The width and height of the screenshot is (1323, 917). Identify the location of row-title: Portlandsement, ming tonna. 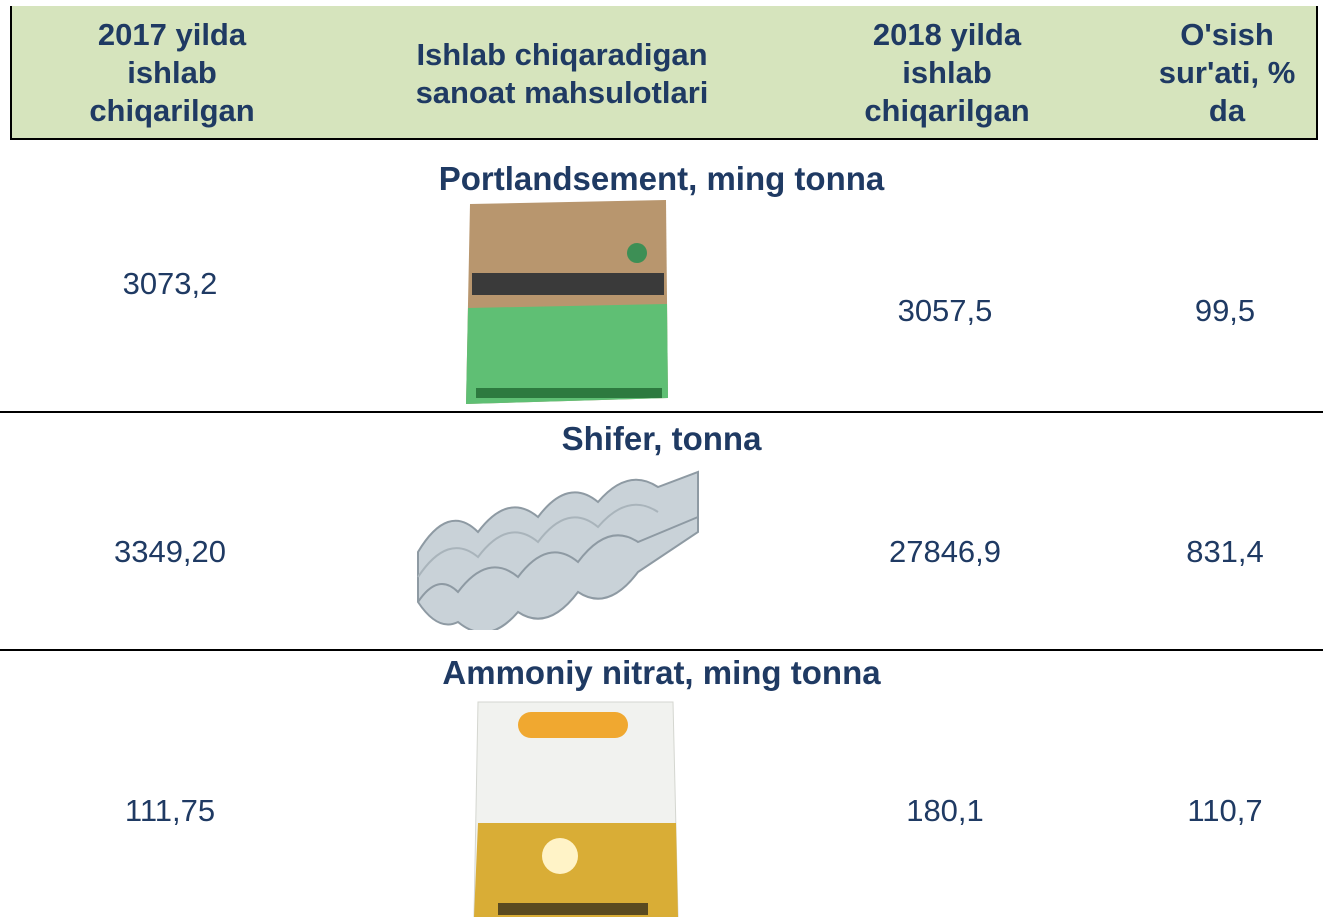
(661, 178).